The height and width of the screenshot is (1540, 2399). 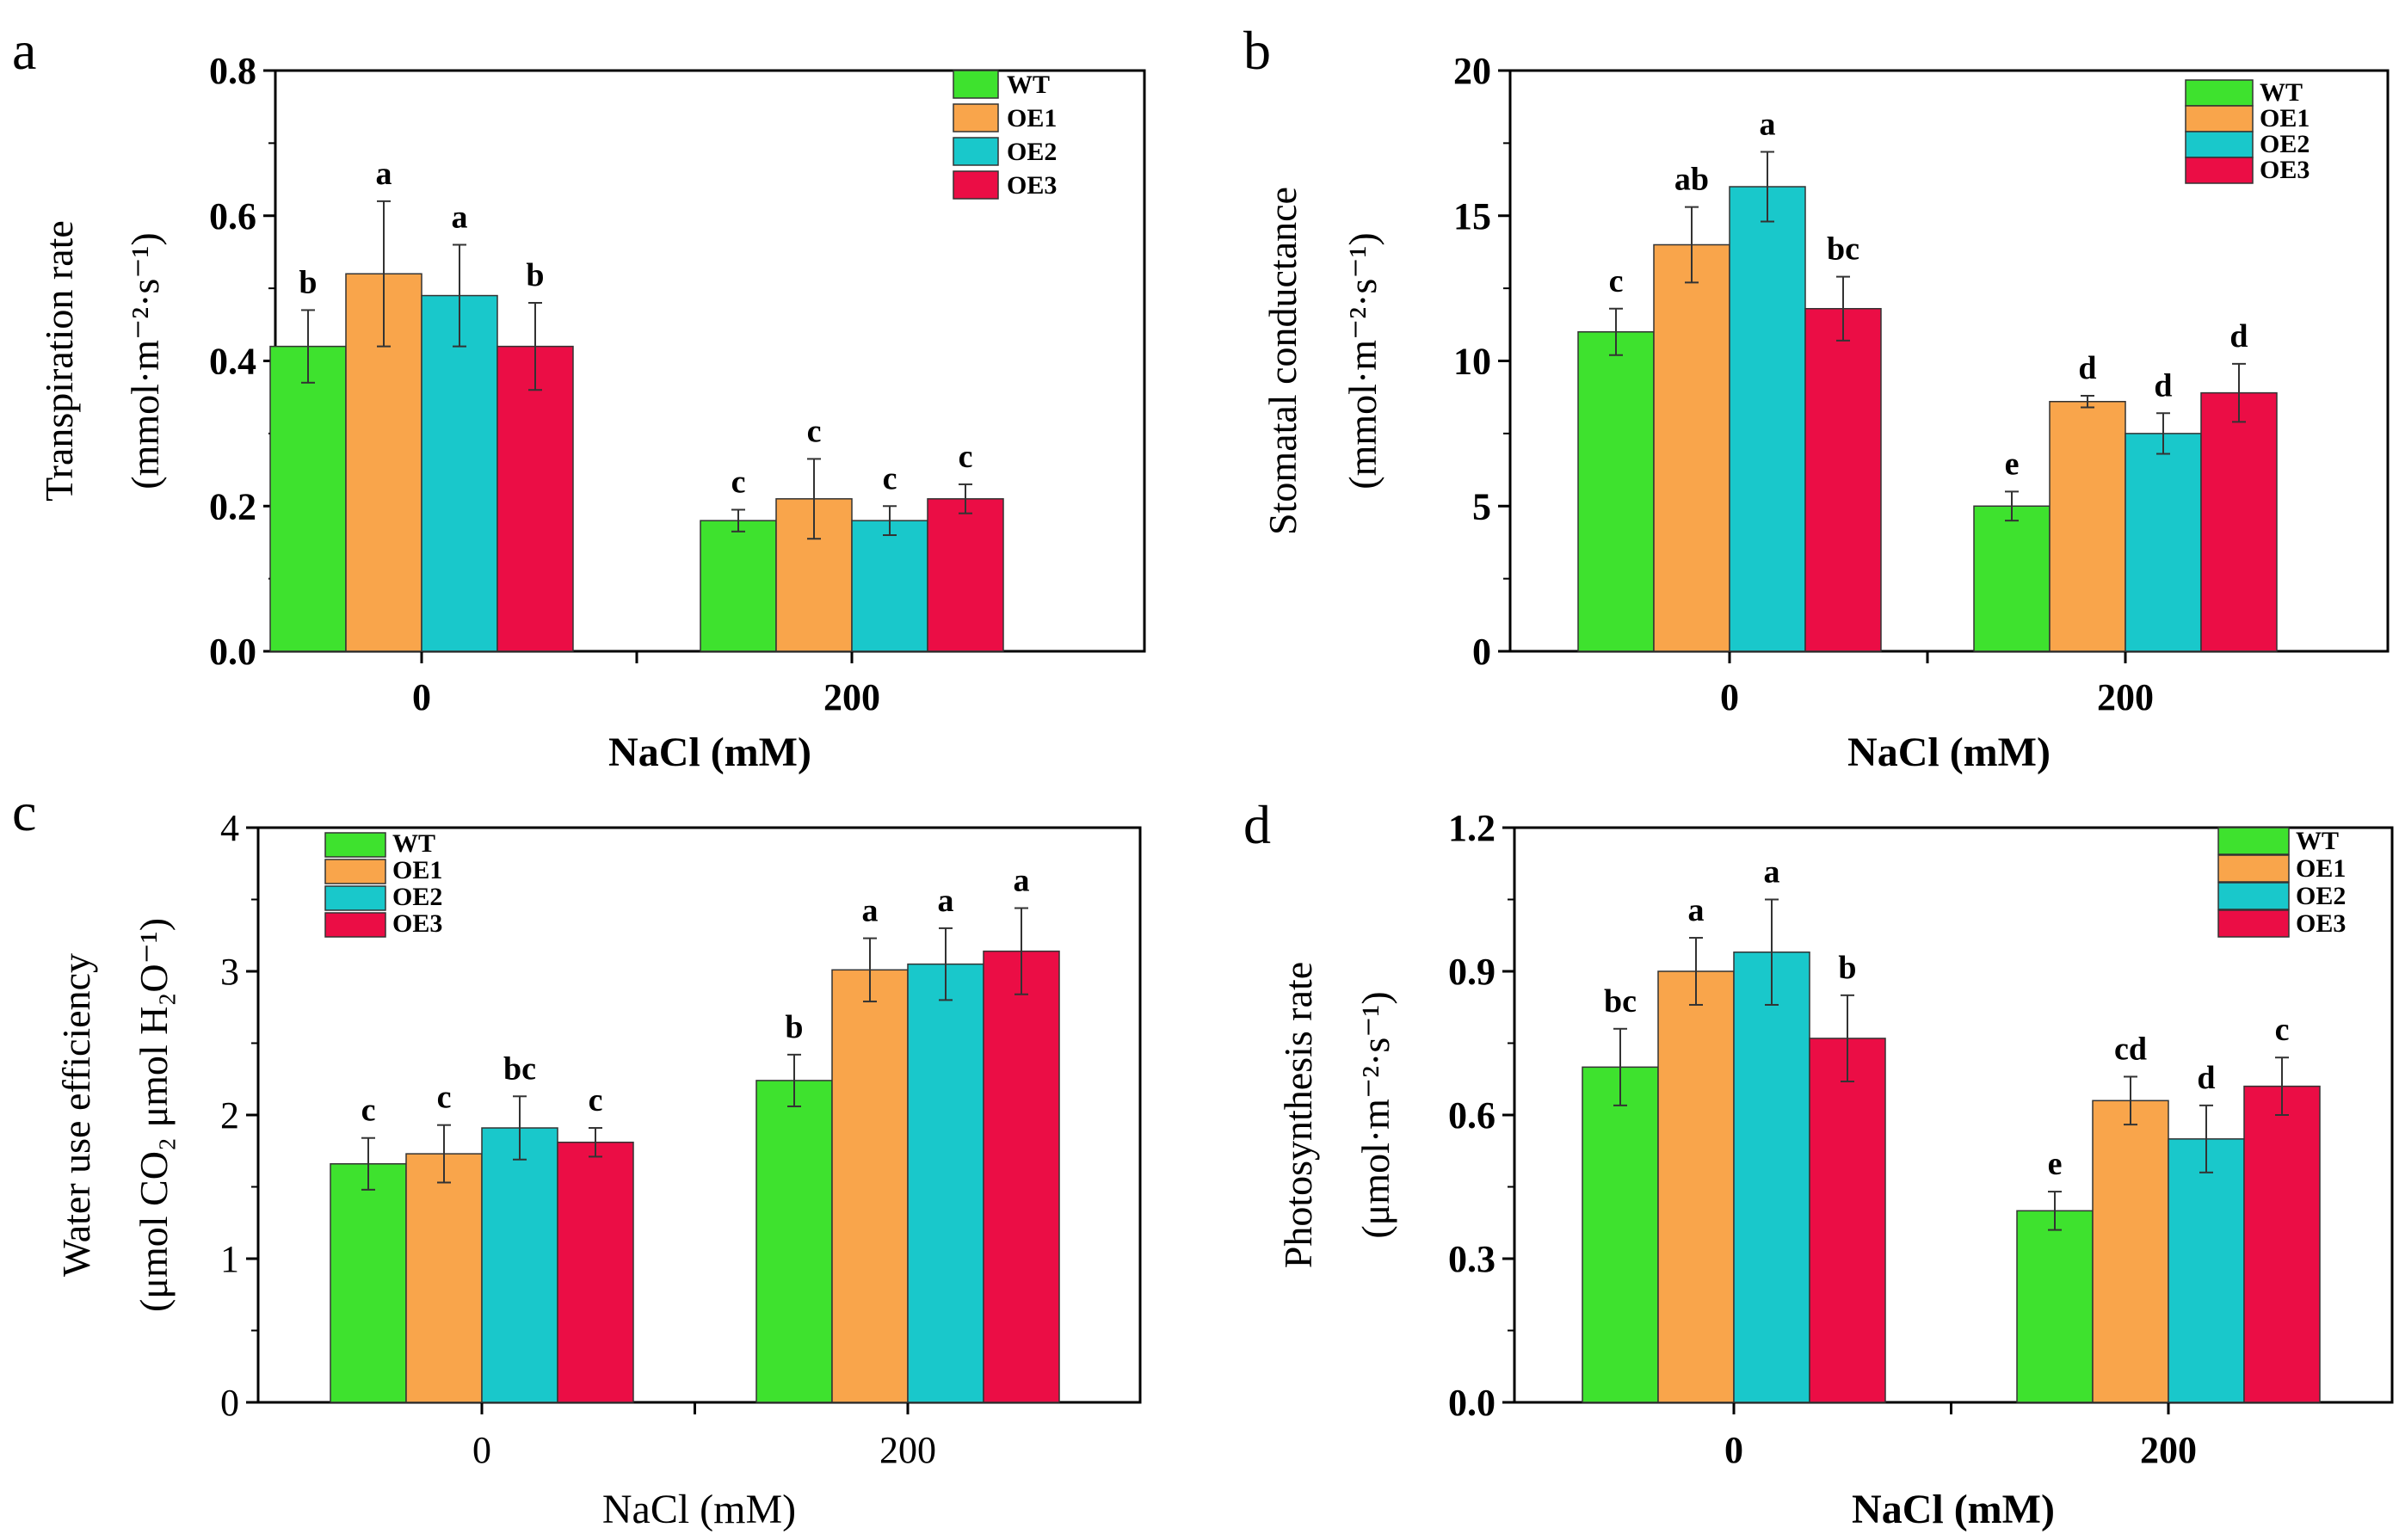 What do you see at coordinates (24, 811) in the screenshot?
I see `panel-letter: c` at bounding box center [24, 811].